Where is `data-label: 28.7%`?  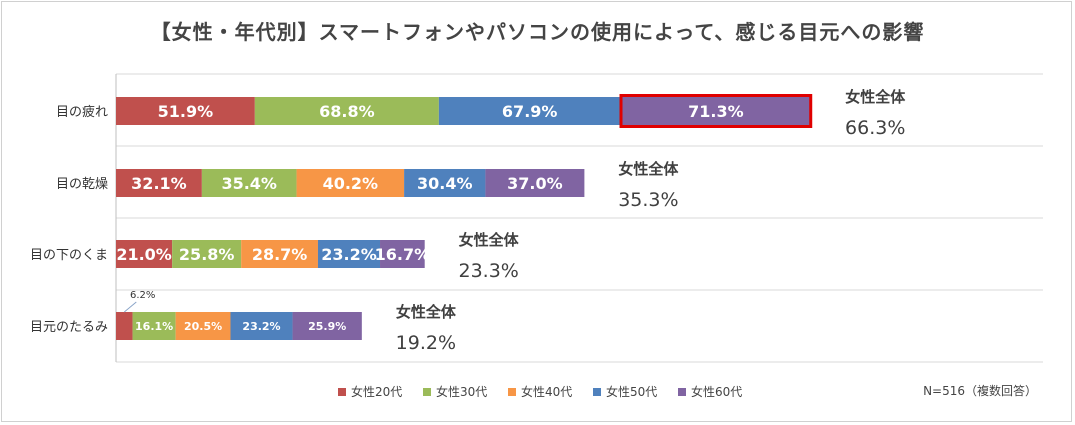 data-label: 28.7% is located at coordinates (280, 254).